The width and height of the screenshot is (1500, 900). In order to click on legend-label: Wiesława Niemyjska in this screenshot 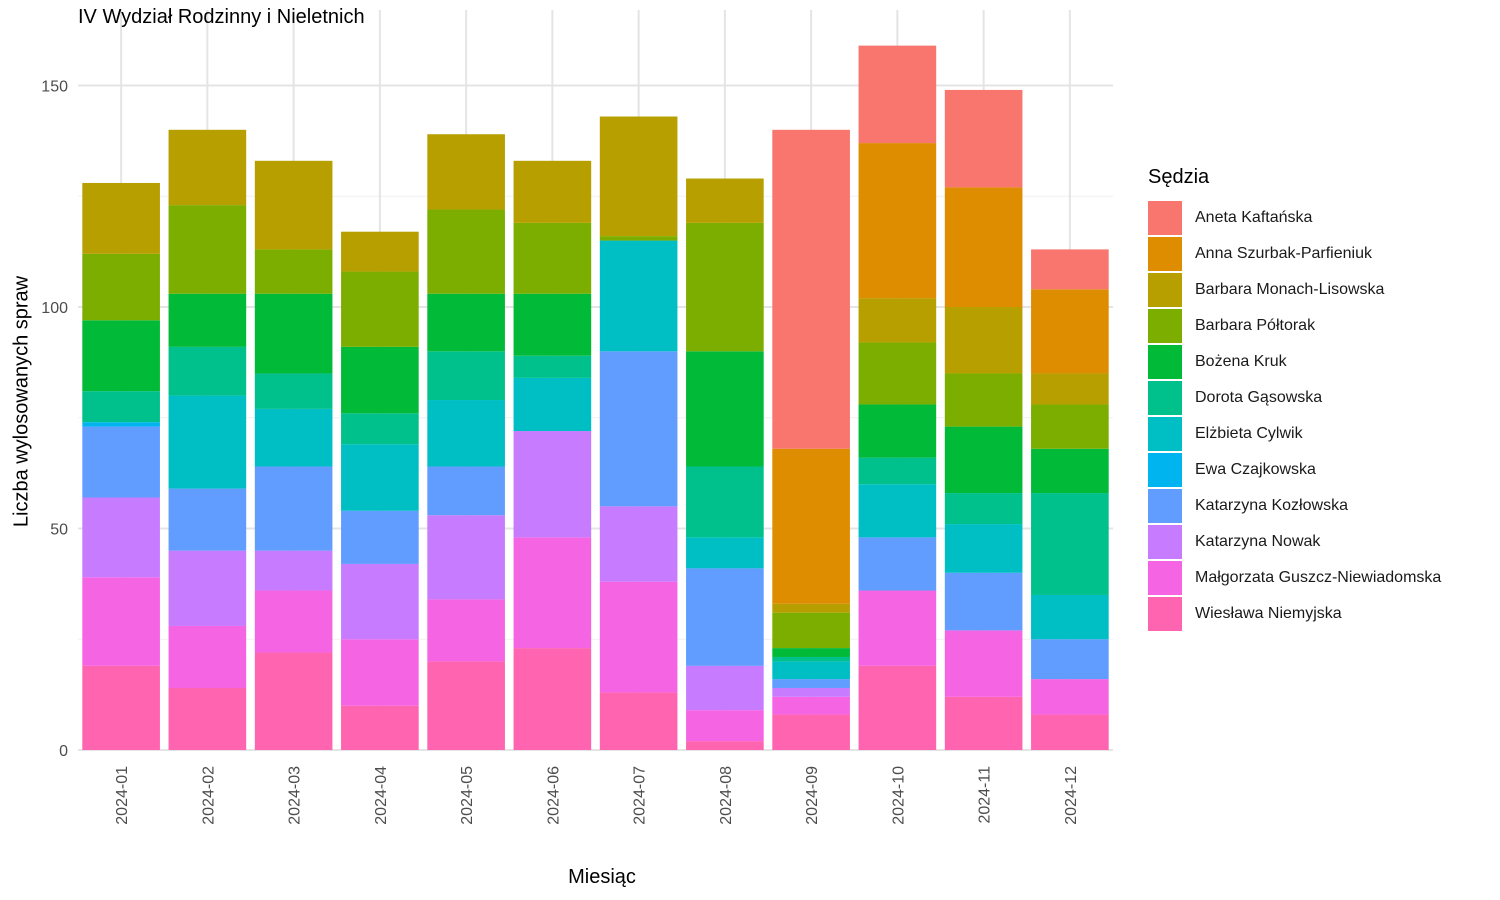, I will do `click(1268, 613)`.